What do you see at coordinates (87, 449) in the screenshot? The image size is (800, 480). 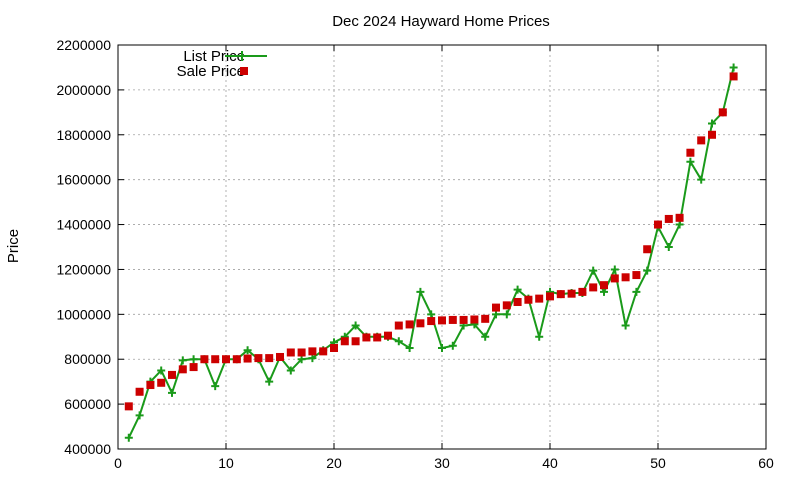 I see `y-tick-label: 400000` at bounding box center [87, 449].